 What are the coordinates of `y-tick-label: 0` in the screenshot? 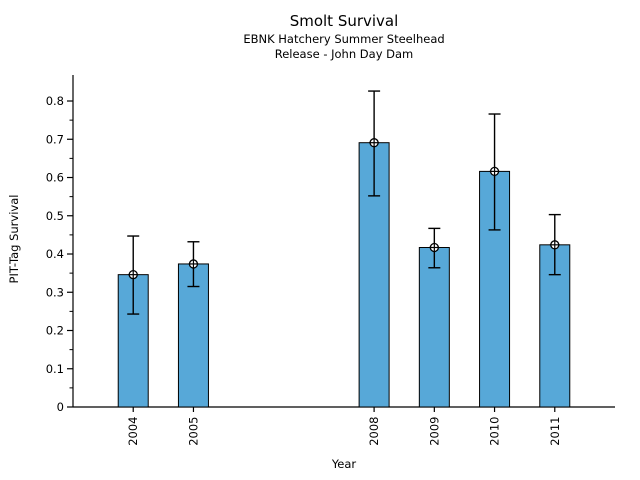 It's located at (60, 407).